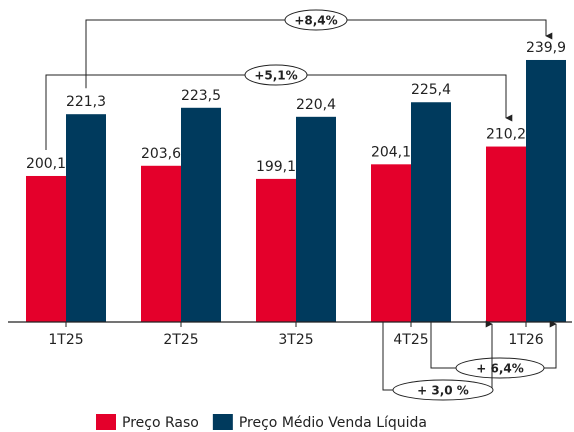 Image resolution: width=574 pixels, height=432 pixels. I want to click on x-tick-label: 2T25, so click(180, 340).